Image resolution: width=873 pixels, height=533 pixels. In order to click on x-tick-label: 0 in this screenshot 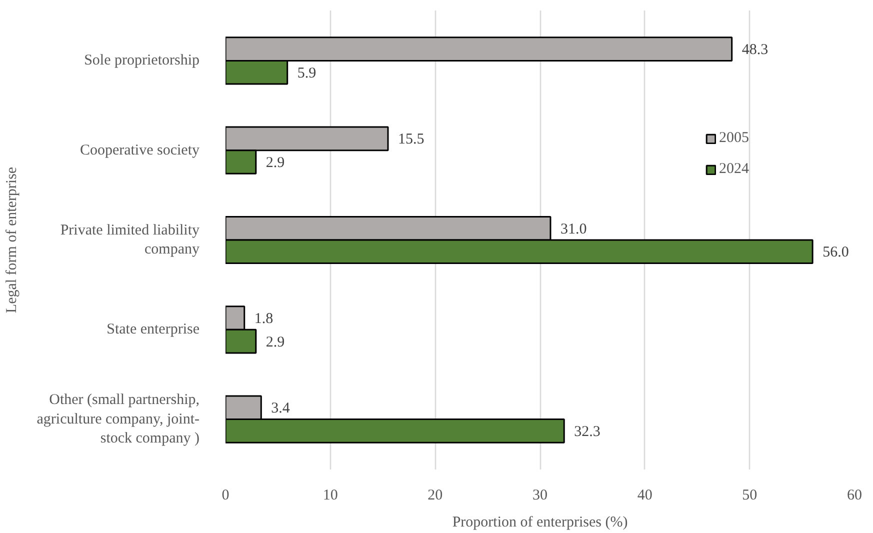, I will do `click(226, 496)`.